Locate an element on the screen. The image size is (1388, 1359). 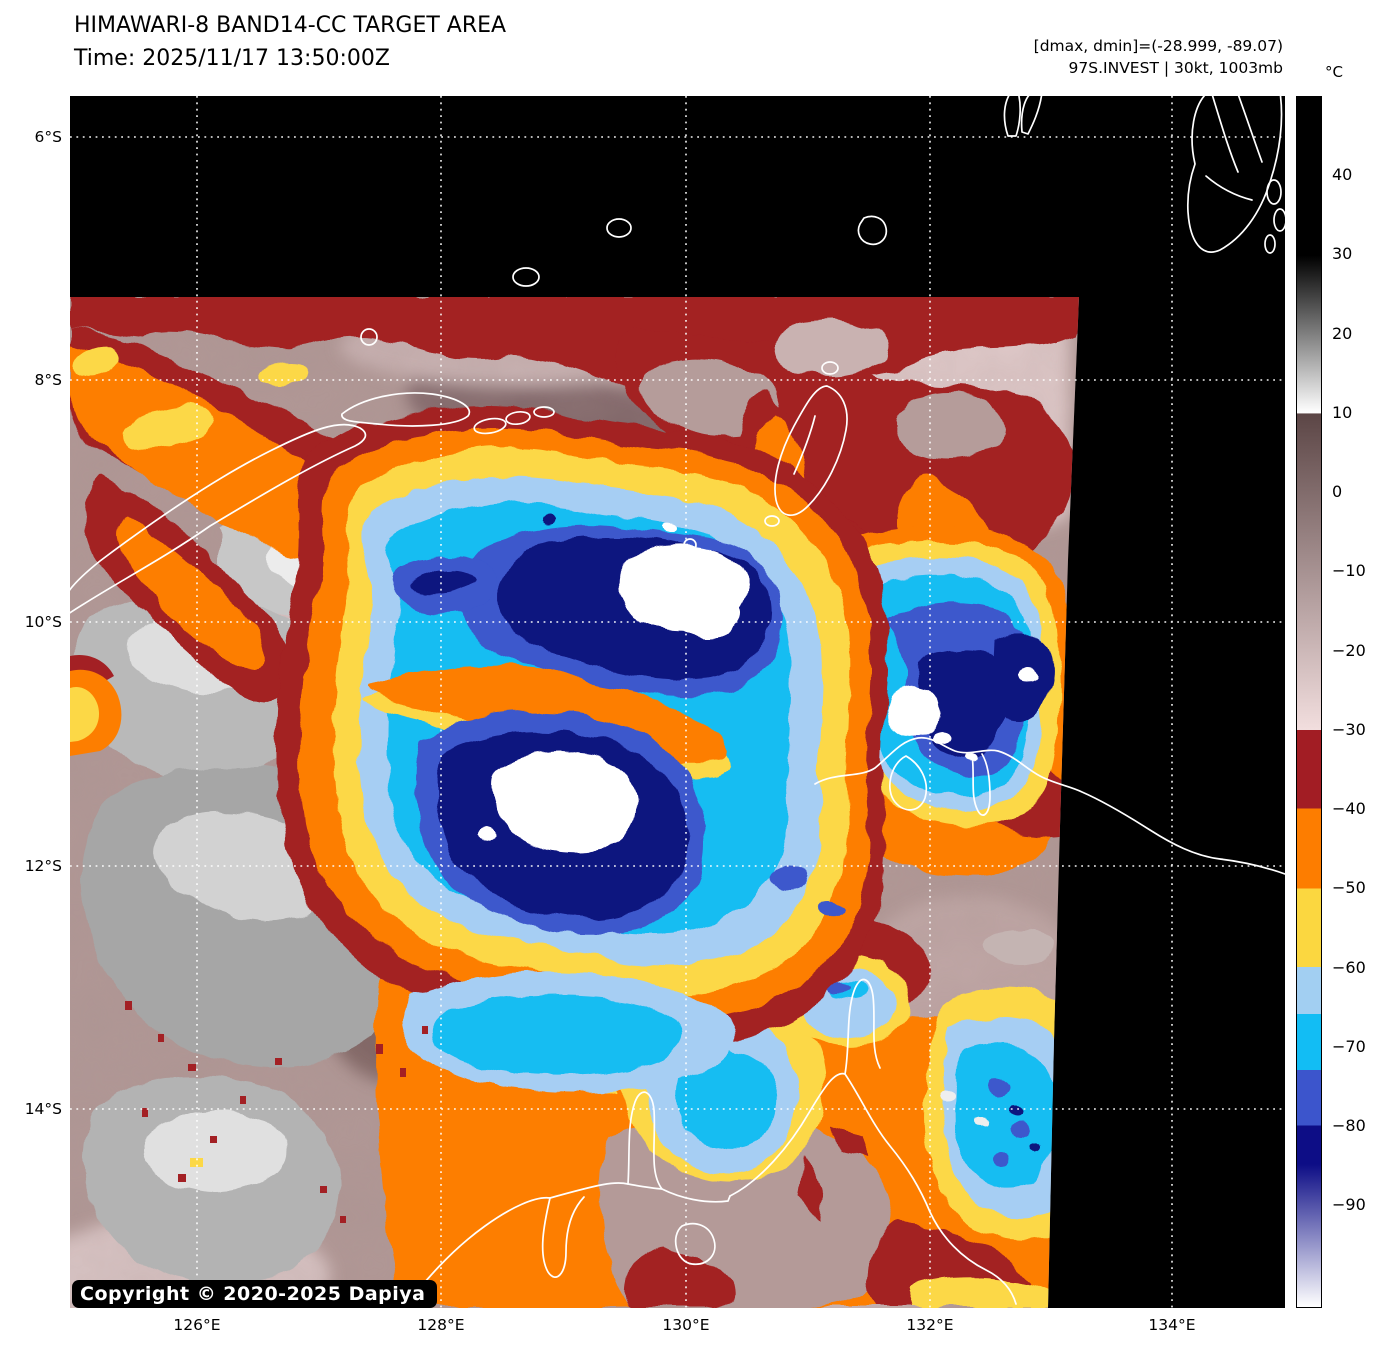
lat-tick-10s: 10°S is located at coordinates (43, 622).